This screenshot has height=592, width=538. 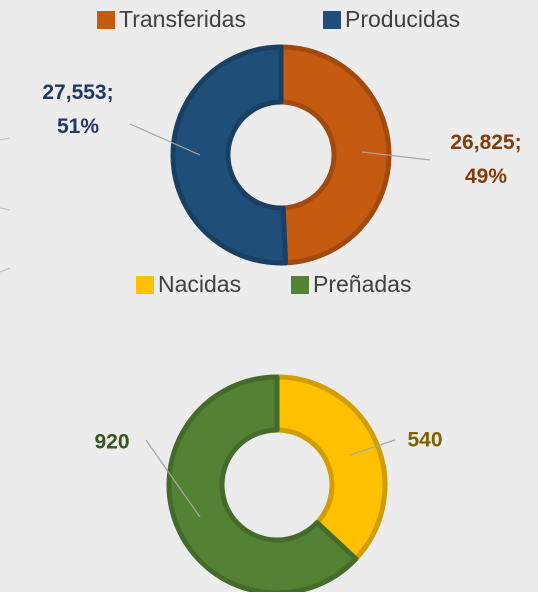 I want to click on legend-label: Producidas, so click(x=402, y=19).